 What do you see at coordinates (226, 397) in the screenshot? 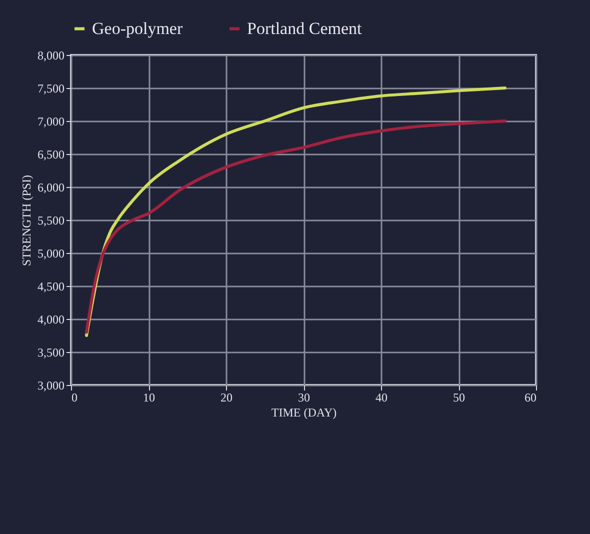
I see `x-tick-label: 20` at bounding box center [226, 397].